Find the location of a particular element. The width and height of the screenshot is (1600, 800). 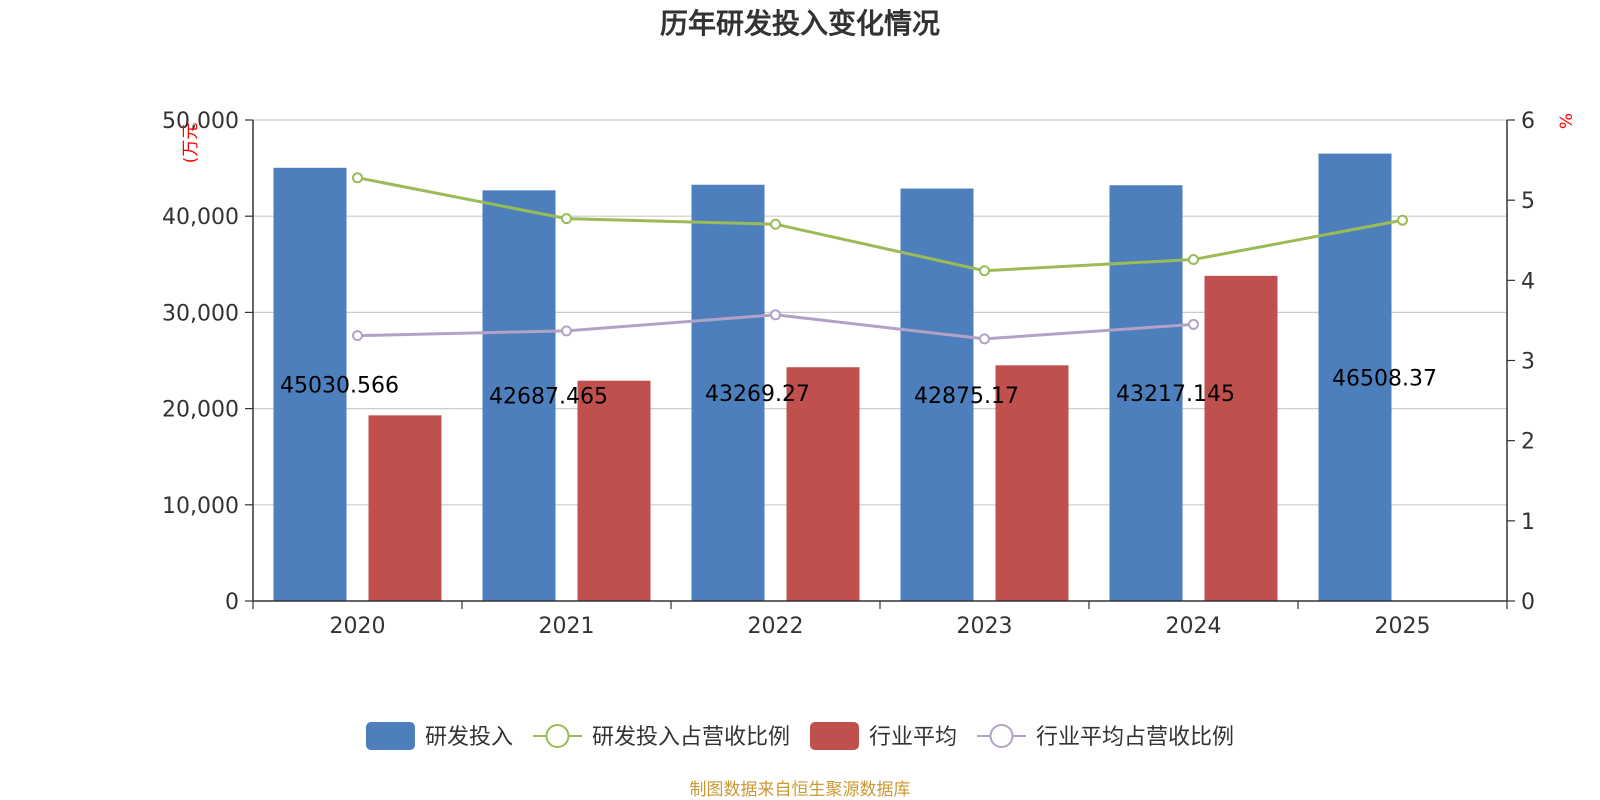

y-left-tick-label: 50,000 is located at coordinates (200, 121).